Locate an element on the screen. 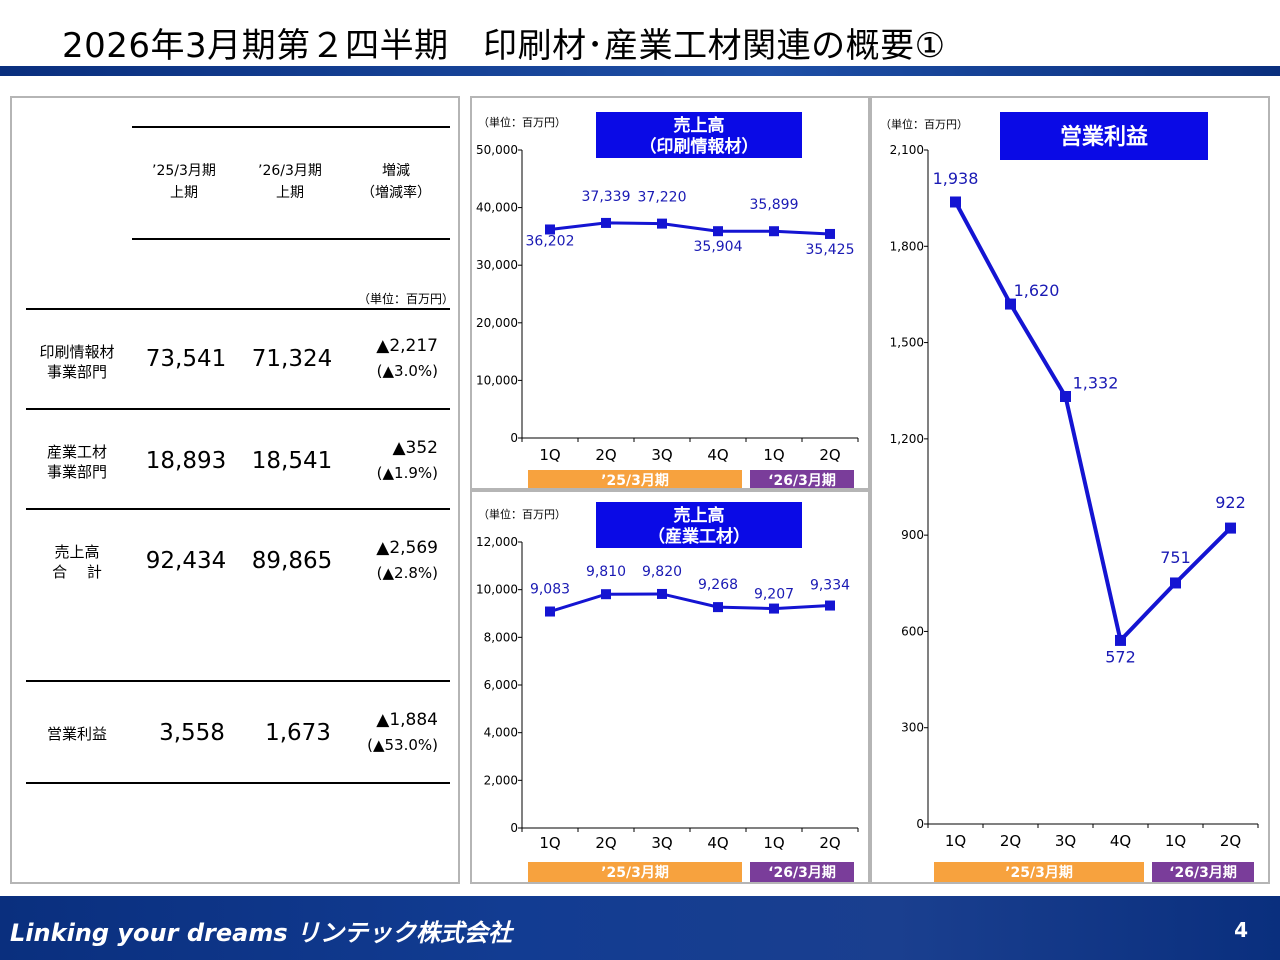  operating-curr-value: 1,673 is located at coordinates (298, 733).